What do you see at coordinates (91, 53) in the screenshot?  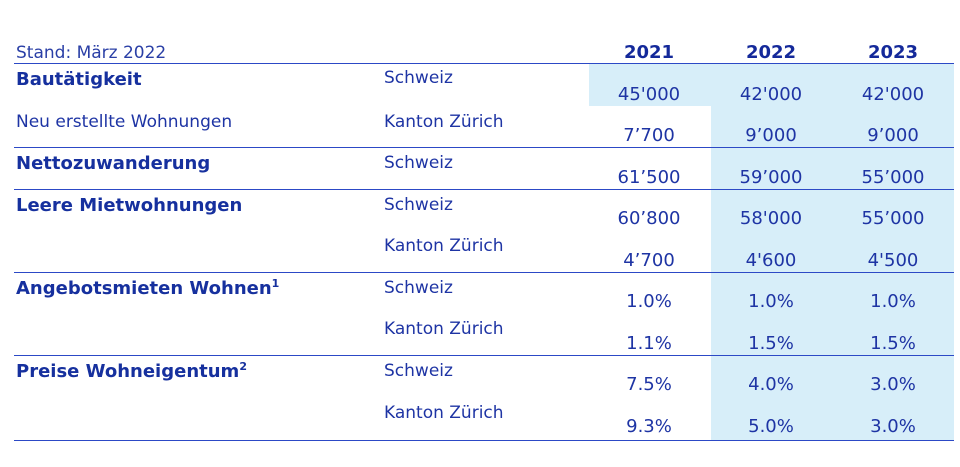 I see `stand-label: Stand: März 2022` at bounding box center [91, 53].